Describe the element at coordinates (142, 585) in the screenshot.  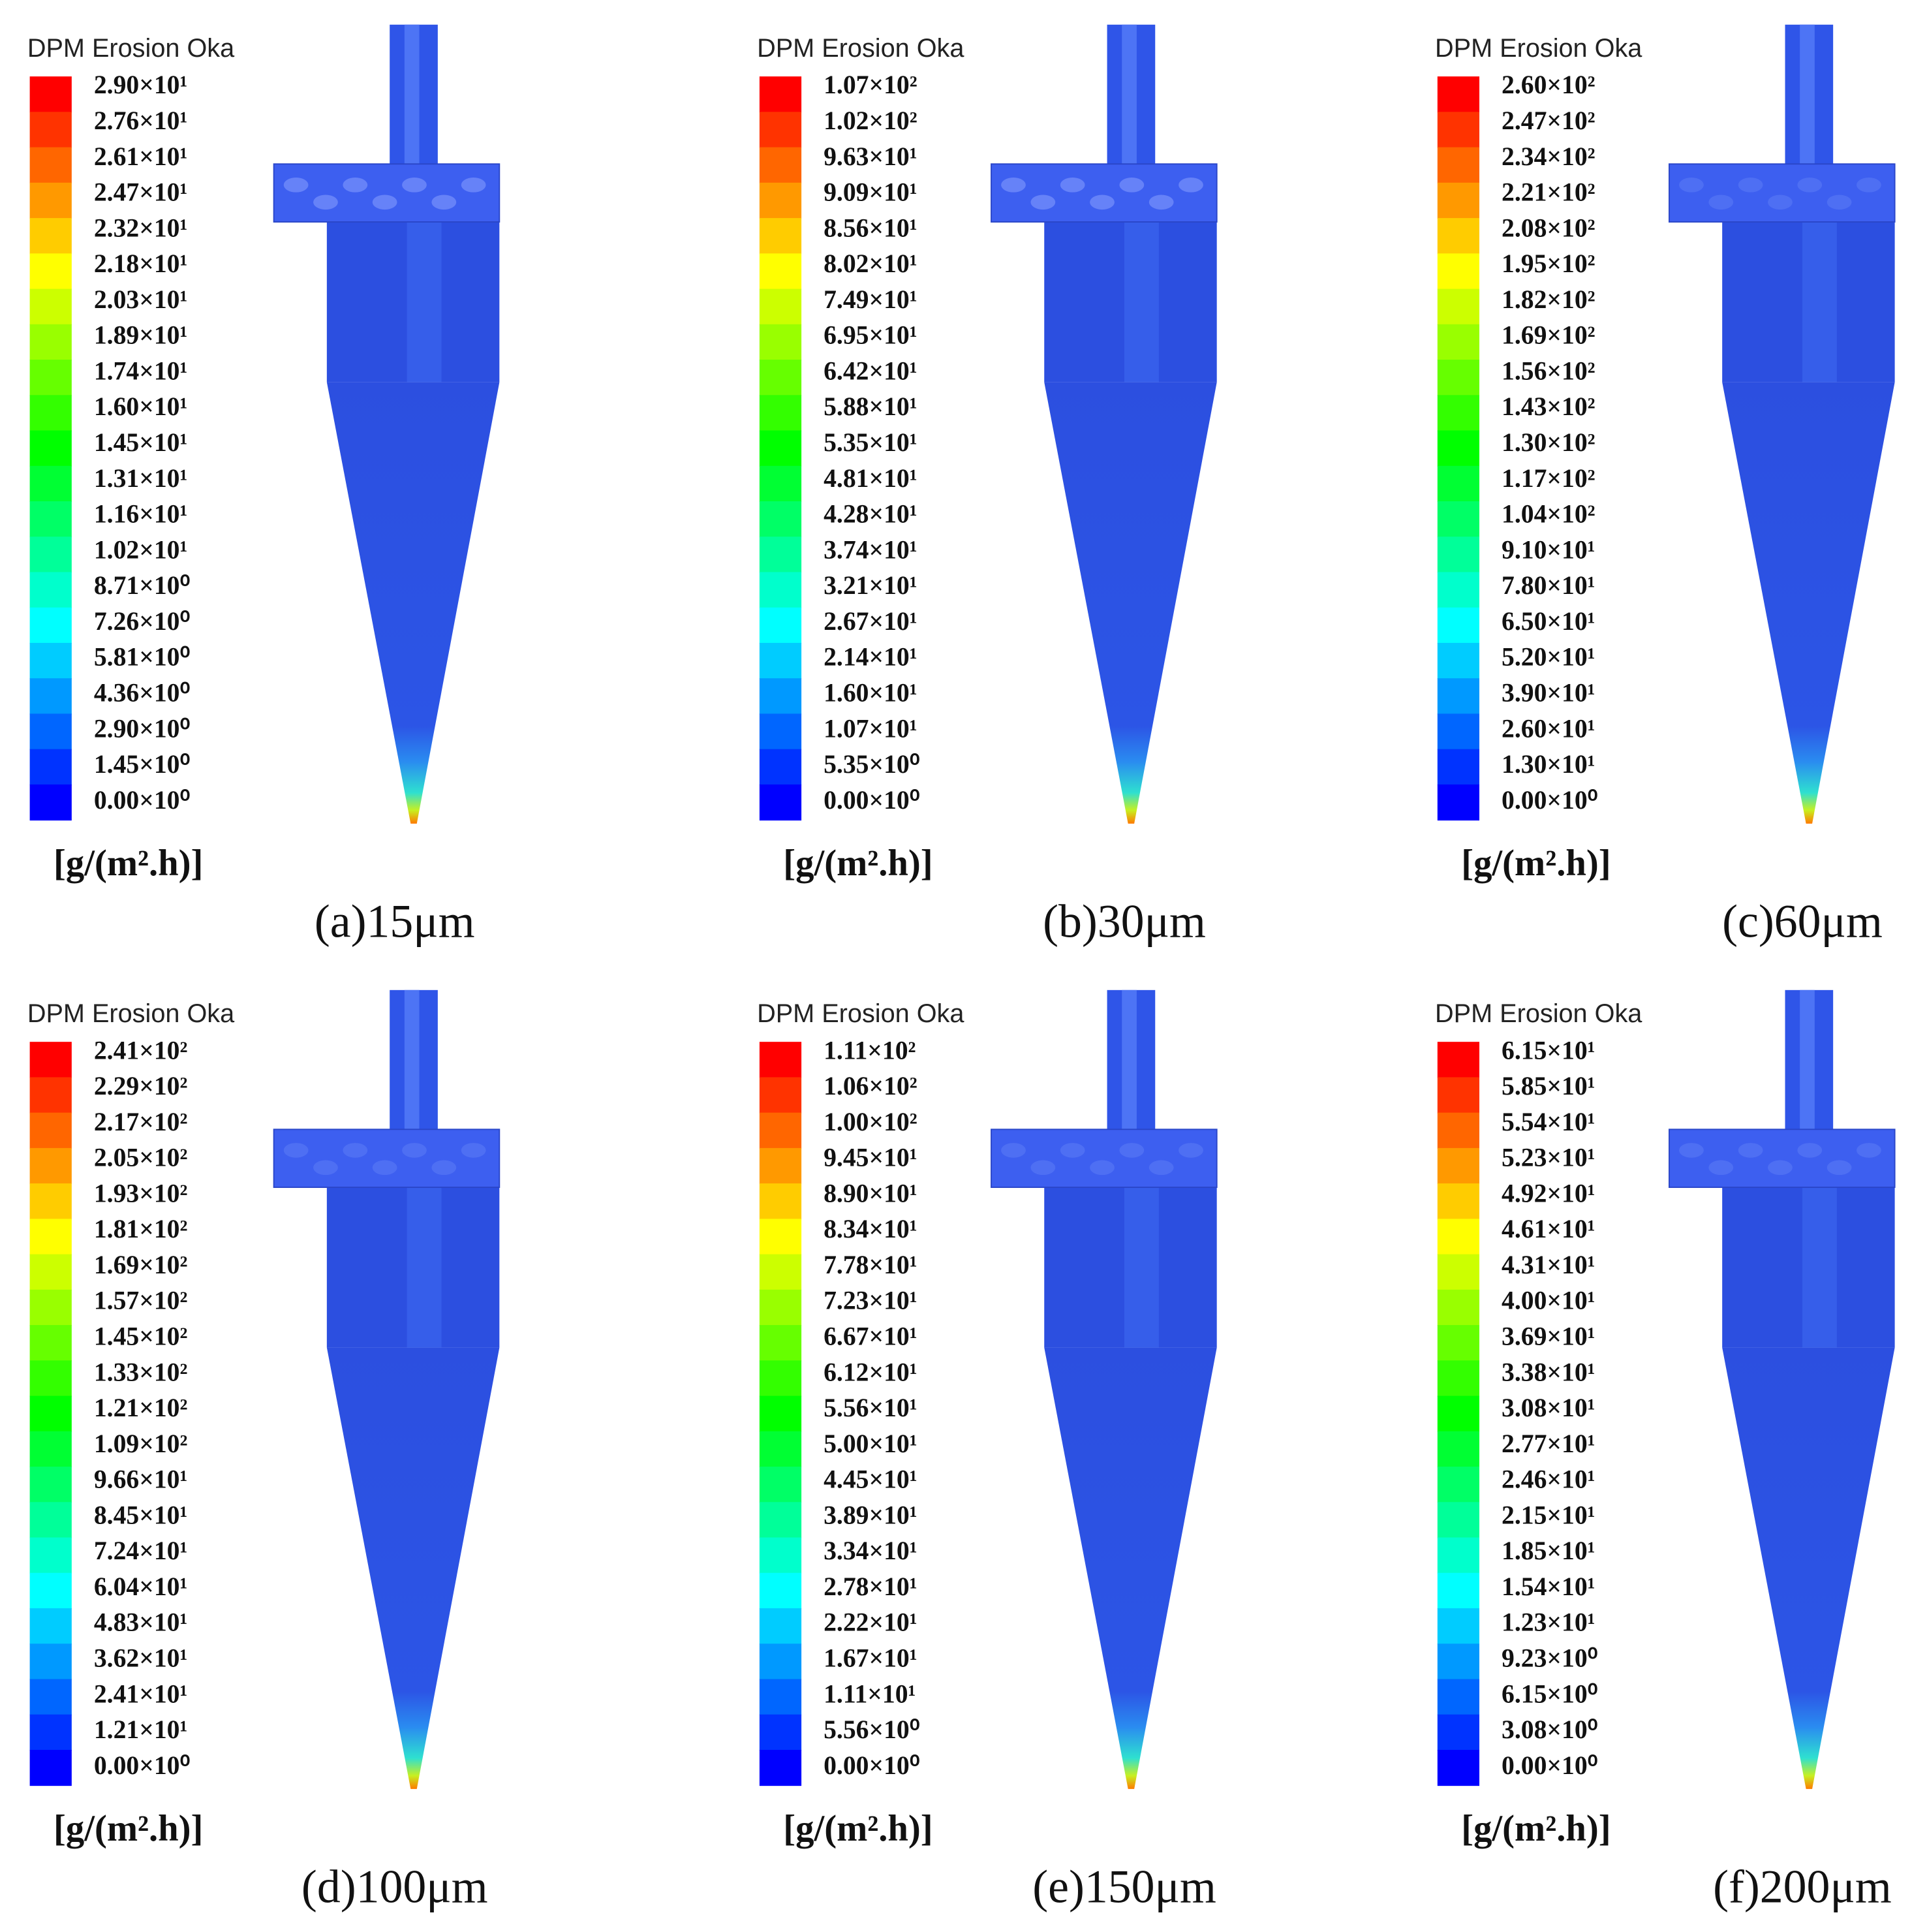
I see `colorbar-label: 8.71×10⁰` at that location.